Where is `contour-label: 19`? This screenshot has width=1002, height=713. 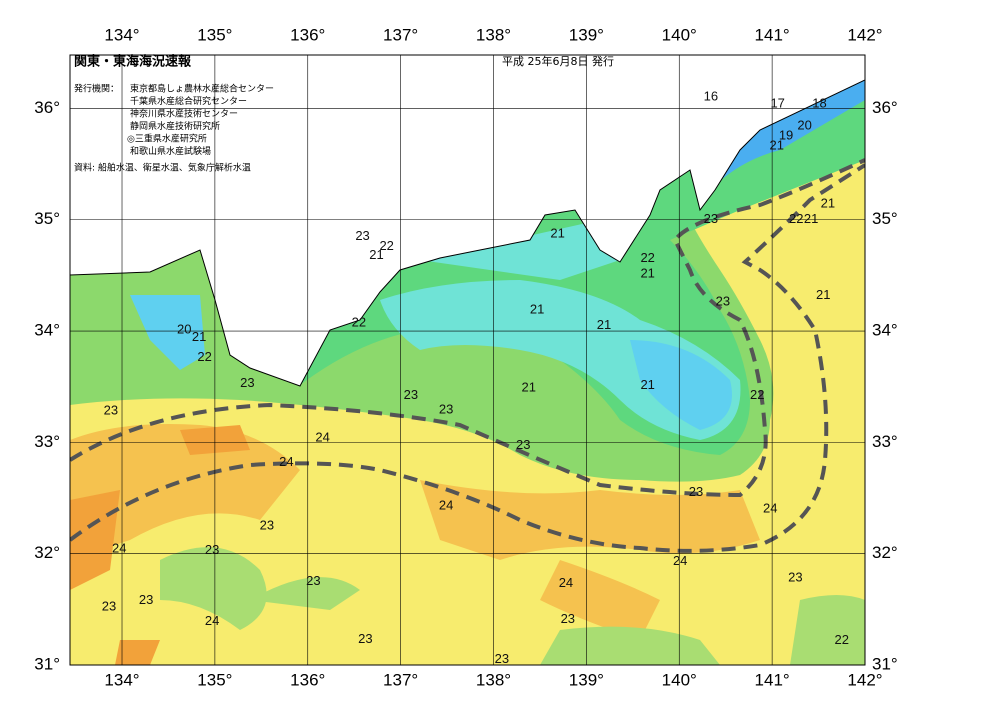
contour-label: 19 is located at coordinates (786, 135).